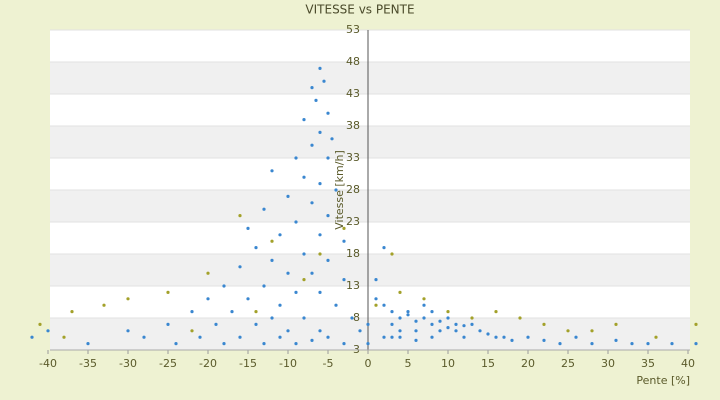 The width and height of the screenshot is (720, 400). I want to click on x-tick-label: -40, so click(48, 363).